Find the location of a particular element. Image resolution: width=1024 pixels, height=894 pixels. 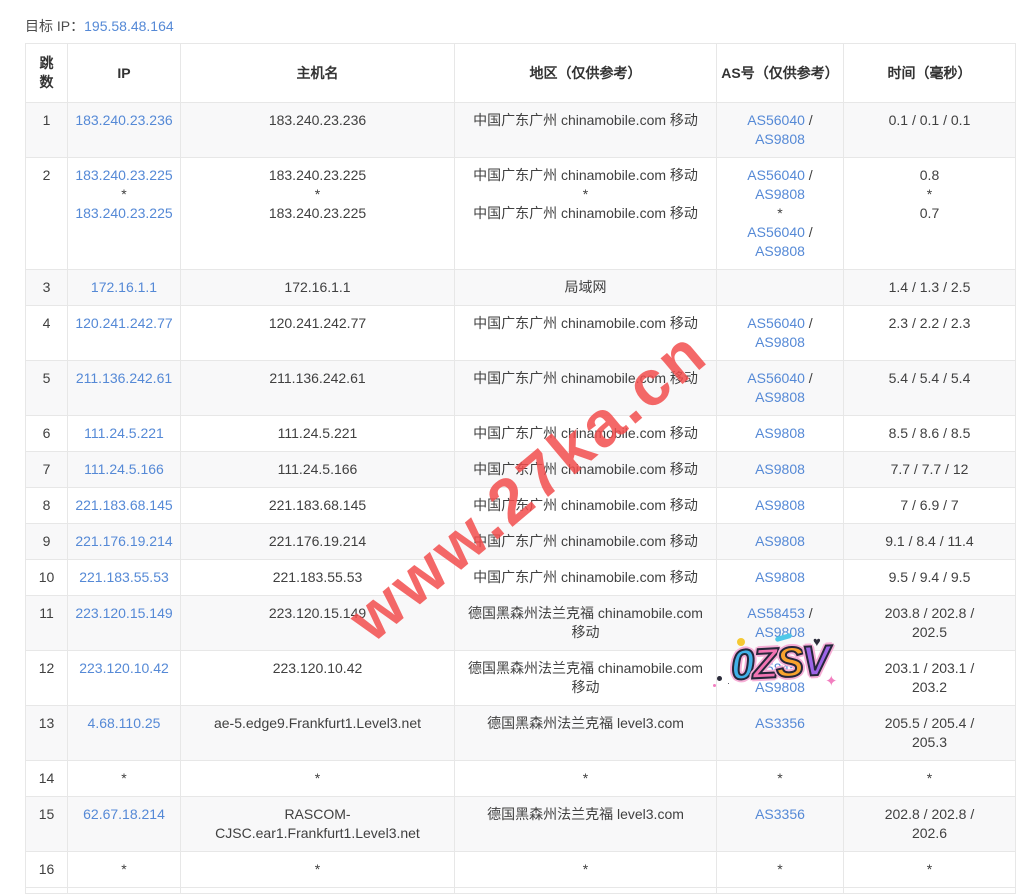

ip-link: 223.120.10.42 is located at coordinates (124, 668).